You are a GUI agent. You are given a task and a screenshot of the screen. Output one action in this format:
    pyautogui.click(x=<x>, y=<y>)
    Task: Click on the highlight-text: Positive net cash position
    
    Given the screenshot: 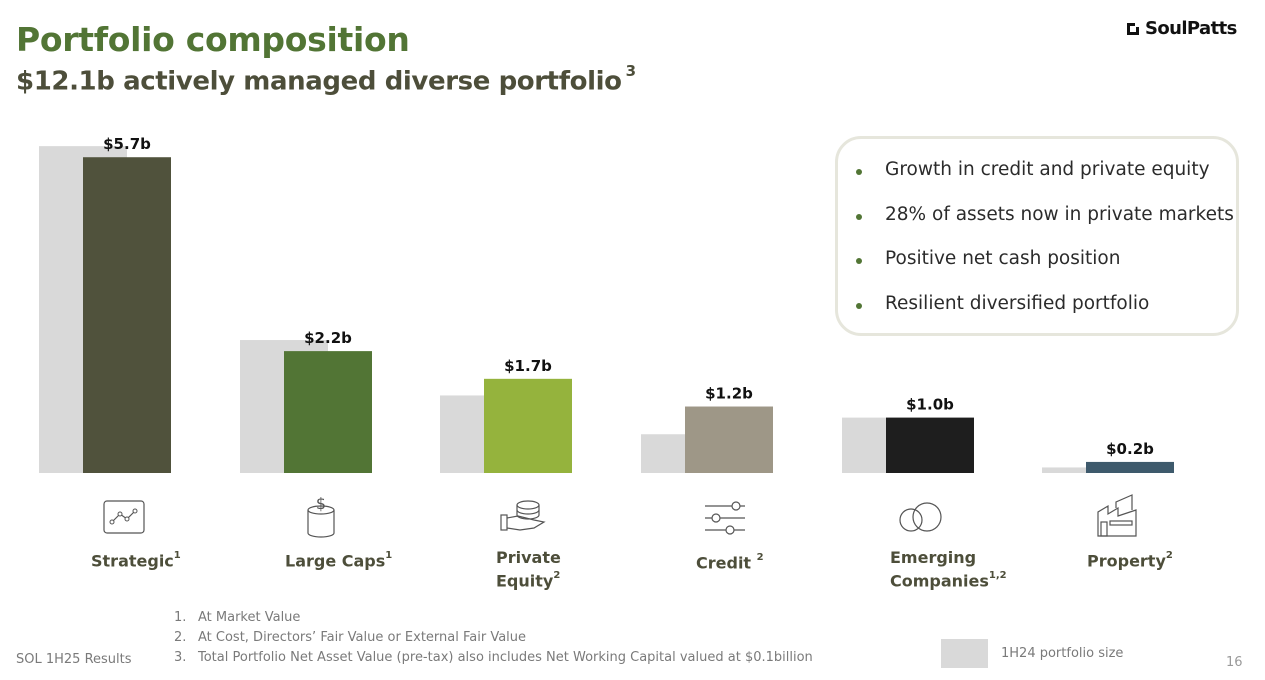 What is the action you would take?
    pyautogui.click(x=1003, y=258)
    